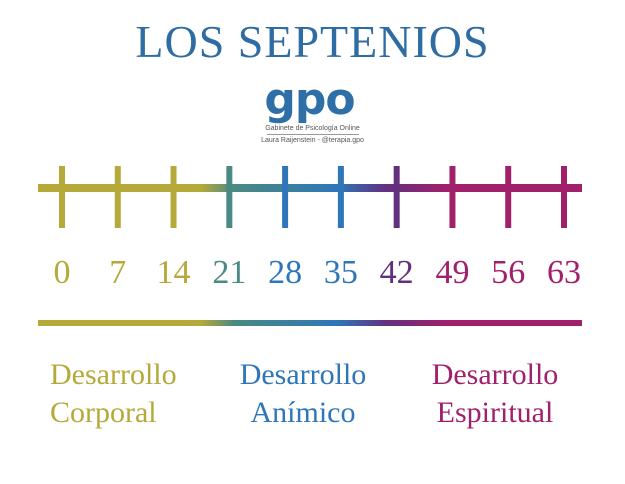 This screenshot has width=625, height=484. I want to click on diagram-title: LOS SEPTENIOS, so click(312, 41).